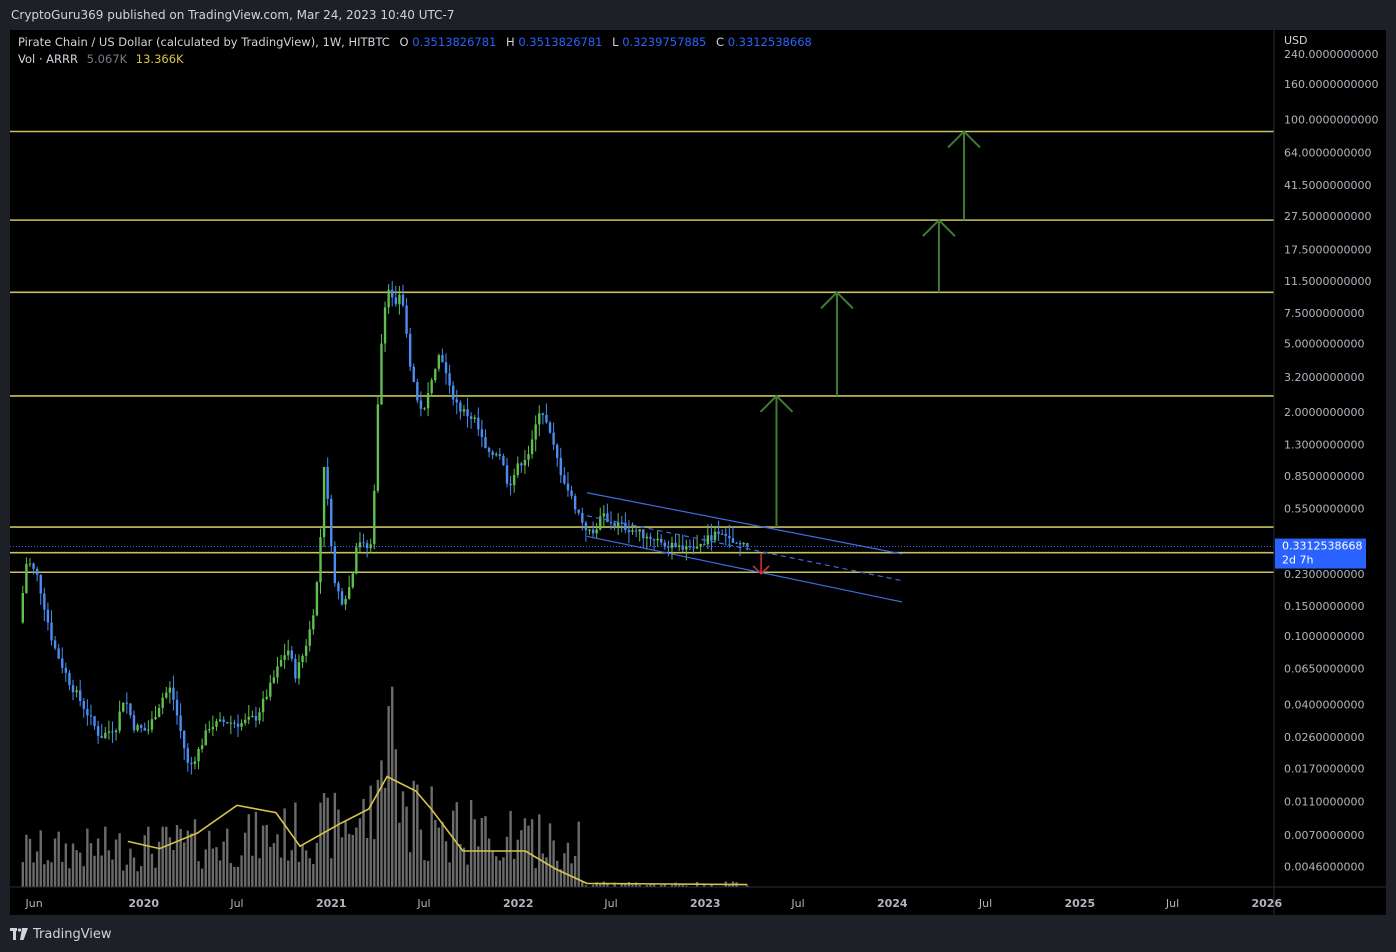  Describe the element at coordinates (48, 59) in the screenshot. I see `volume-label: Vol · ARRR` at that location.